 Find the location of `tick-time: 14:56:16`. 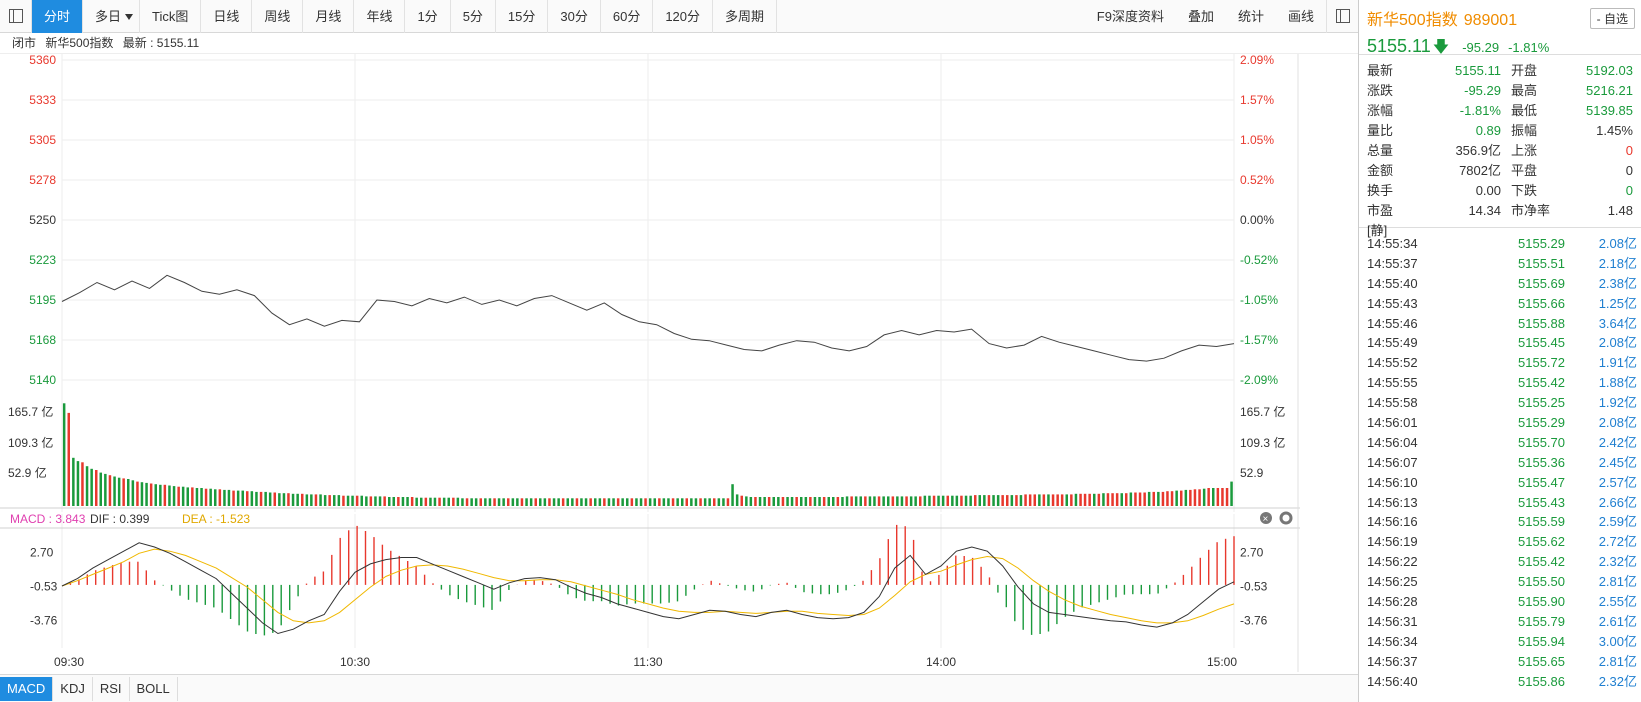

tick-time: 14:56:16 is located at coordinates (1392, 522).